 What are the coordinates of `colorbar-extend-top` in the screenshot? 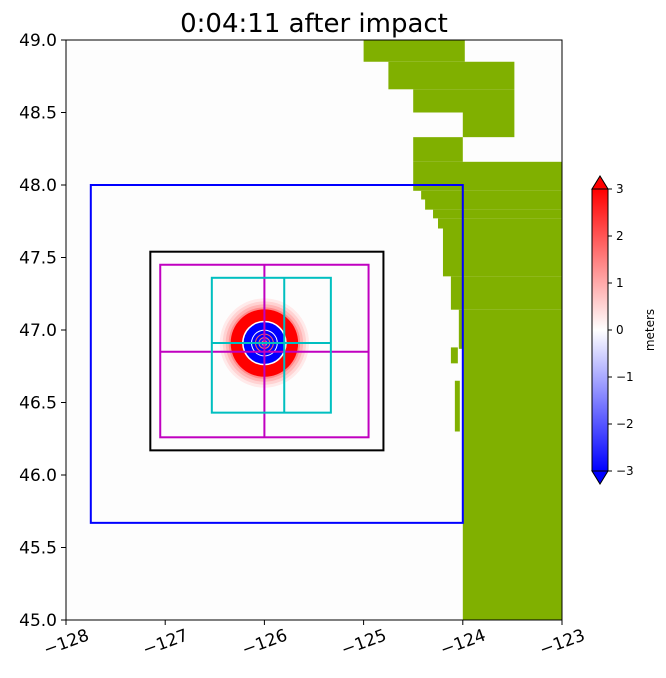 It's located at (600, 182).